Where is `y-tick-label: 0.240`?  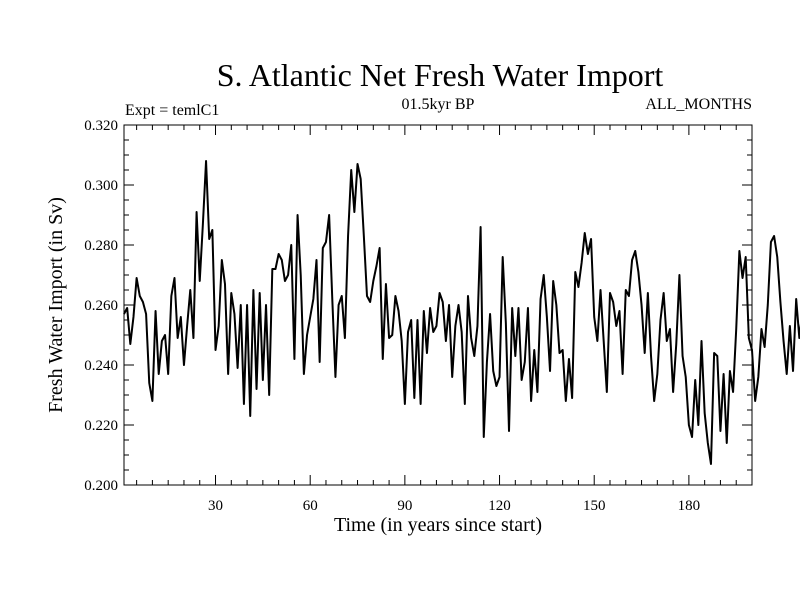
y-tick-label: 0.240 is located at coordinates (101, 366).